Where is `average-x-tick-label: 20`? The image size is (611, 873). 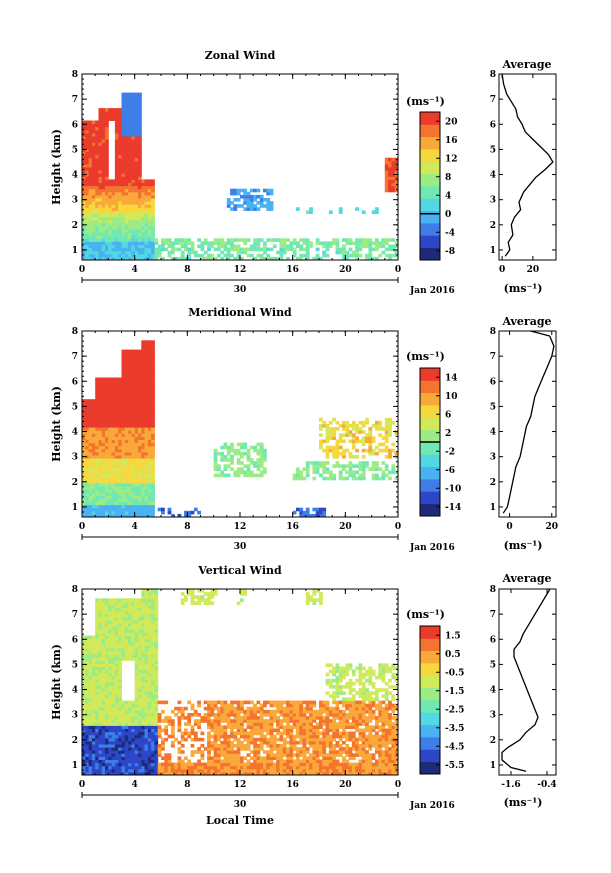
average-x-tick-label: 20 is located at coordinates (533, 270).